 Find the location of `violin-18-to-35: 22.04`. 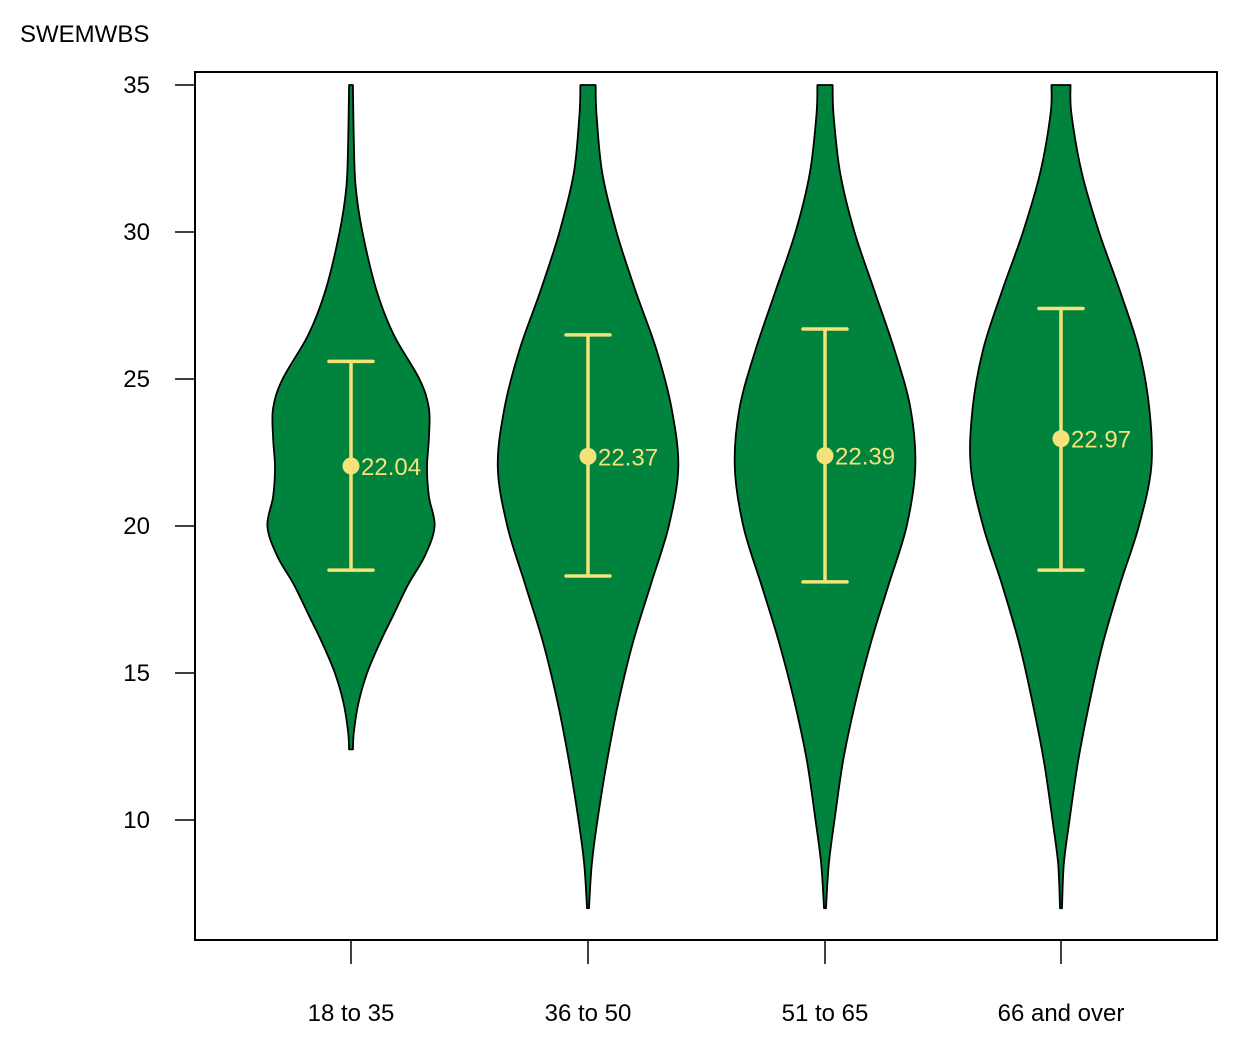

violin-18-to-35: 22.04 is located at coordinates (351, 417).